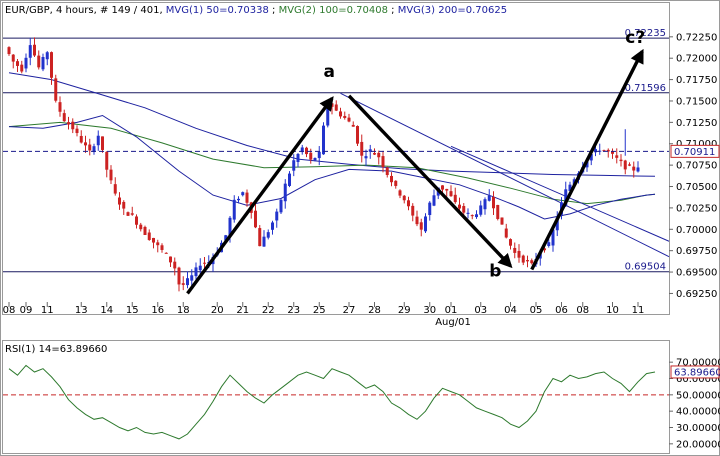 The height and width of the screenshot is (456, 720). Describe the element at coordinates (694, 152) in the screenshot. I see `current-price-label: 0.70911` at that location.